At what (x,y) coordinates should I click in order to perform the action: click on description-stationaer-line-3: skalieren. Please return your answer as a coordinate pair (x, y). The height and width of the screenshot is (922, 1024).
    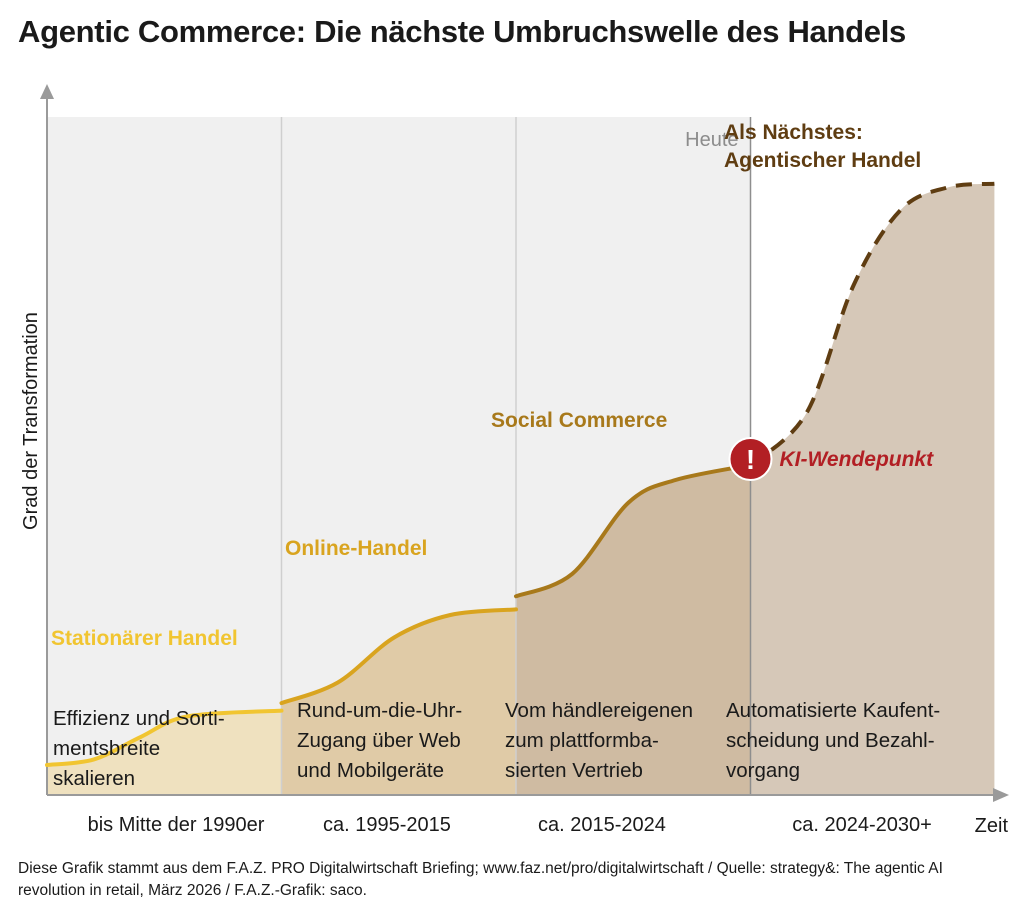
    Looking at the image, I should click on (94, 778).